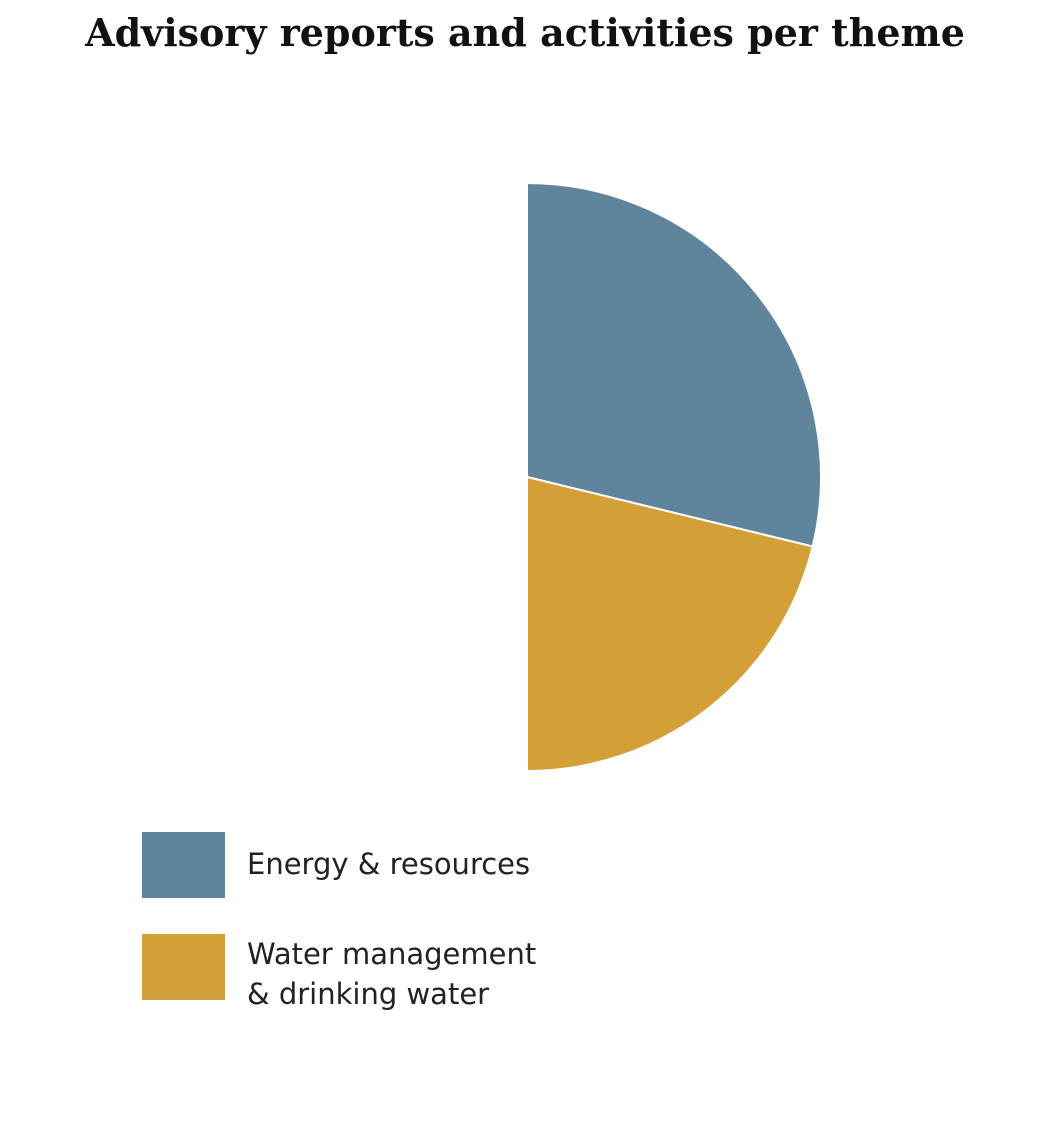  Describe the element at coordinates (392, 974) in the screenshot. I see `legend-label-water-management: Water management & drinking water` at that location.